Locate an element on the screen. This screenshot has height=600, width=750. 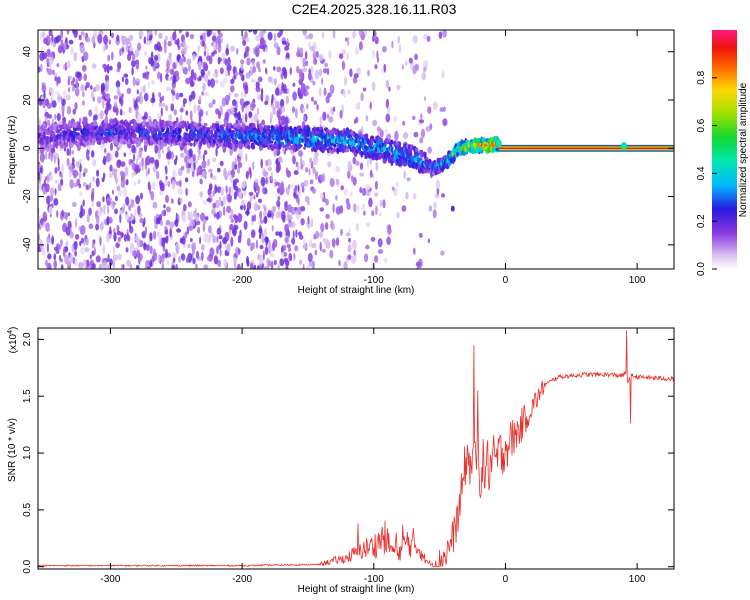
spectrogram-x-tick-label-4: 100 is located at coordinates (637, 280).